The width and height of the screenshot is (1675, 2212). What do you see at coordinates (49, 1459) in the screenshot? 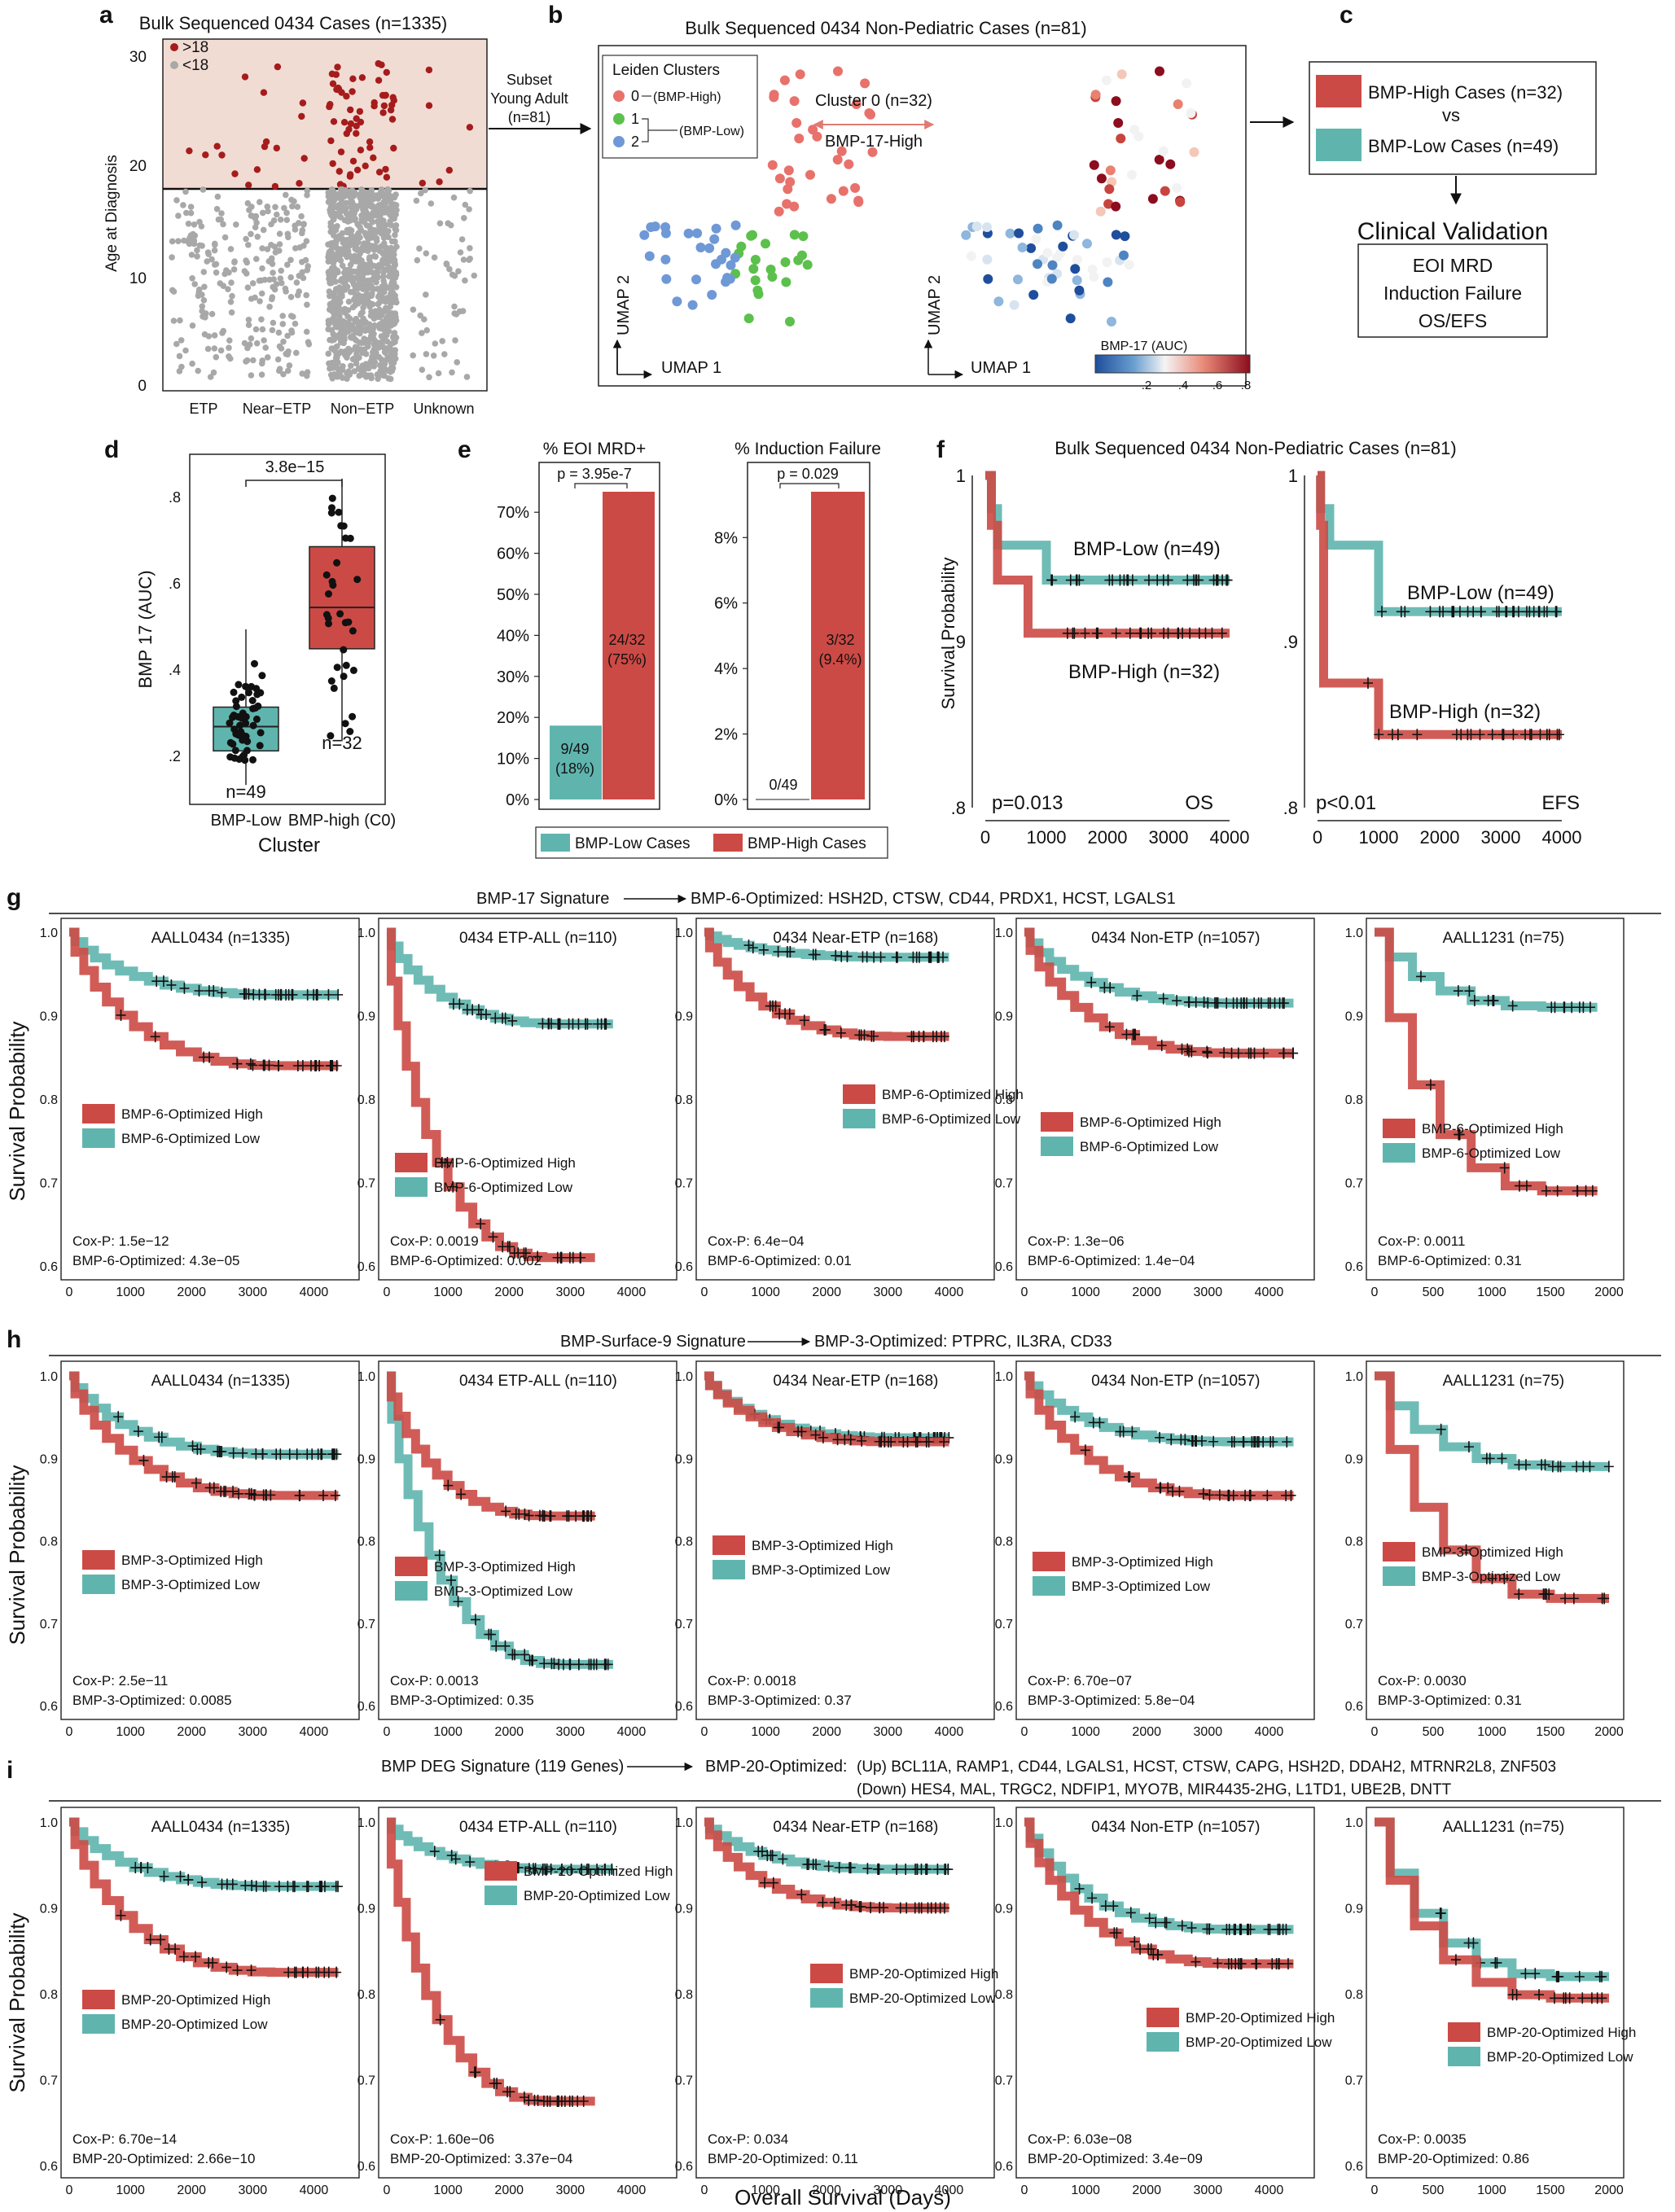
I see `km-ytick: 0.9` at bounding box center [49, 1459].